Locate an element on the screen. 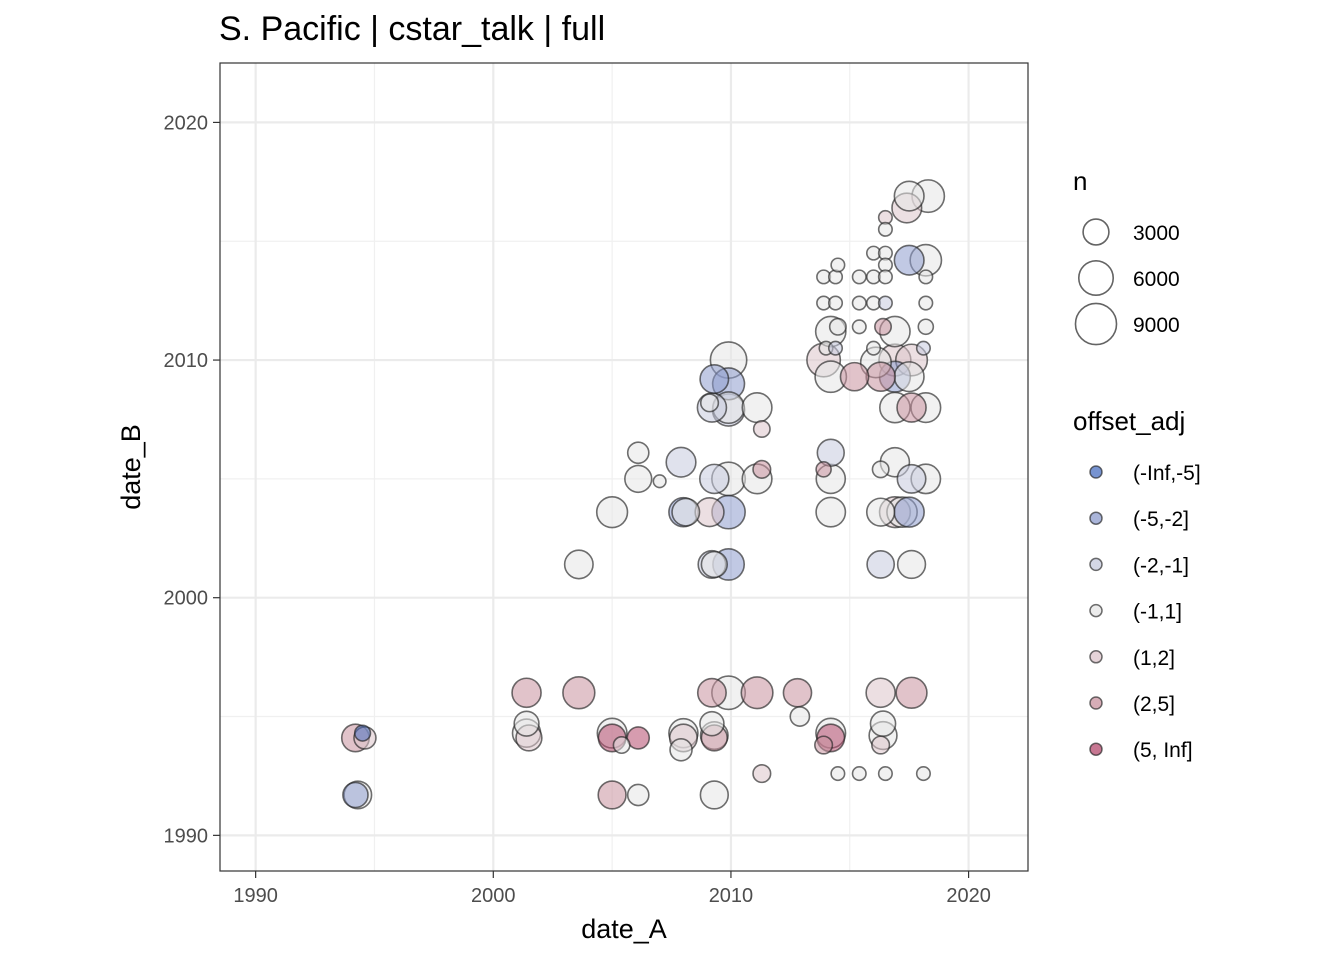  size-legend: n 3000 6000 9000 is located at coordinates (1126, 256).